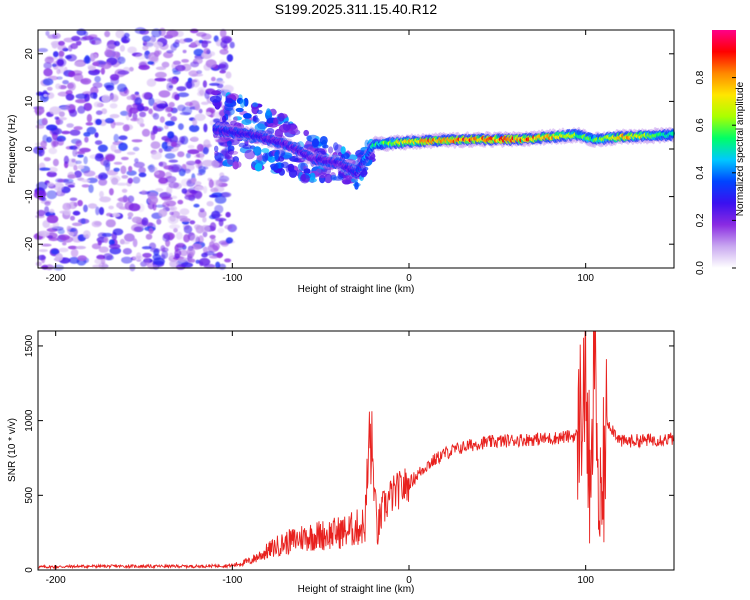 The width and height of the screenshot is (750, 600). Describe the element at coordinates (29, 345) in the screenshot. I see `y-tick-label: 1500` at that location.